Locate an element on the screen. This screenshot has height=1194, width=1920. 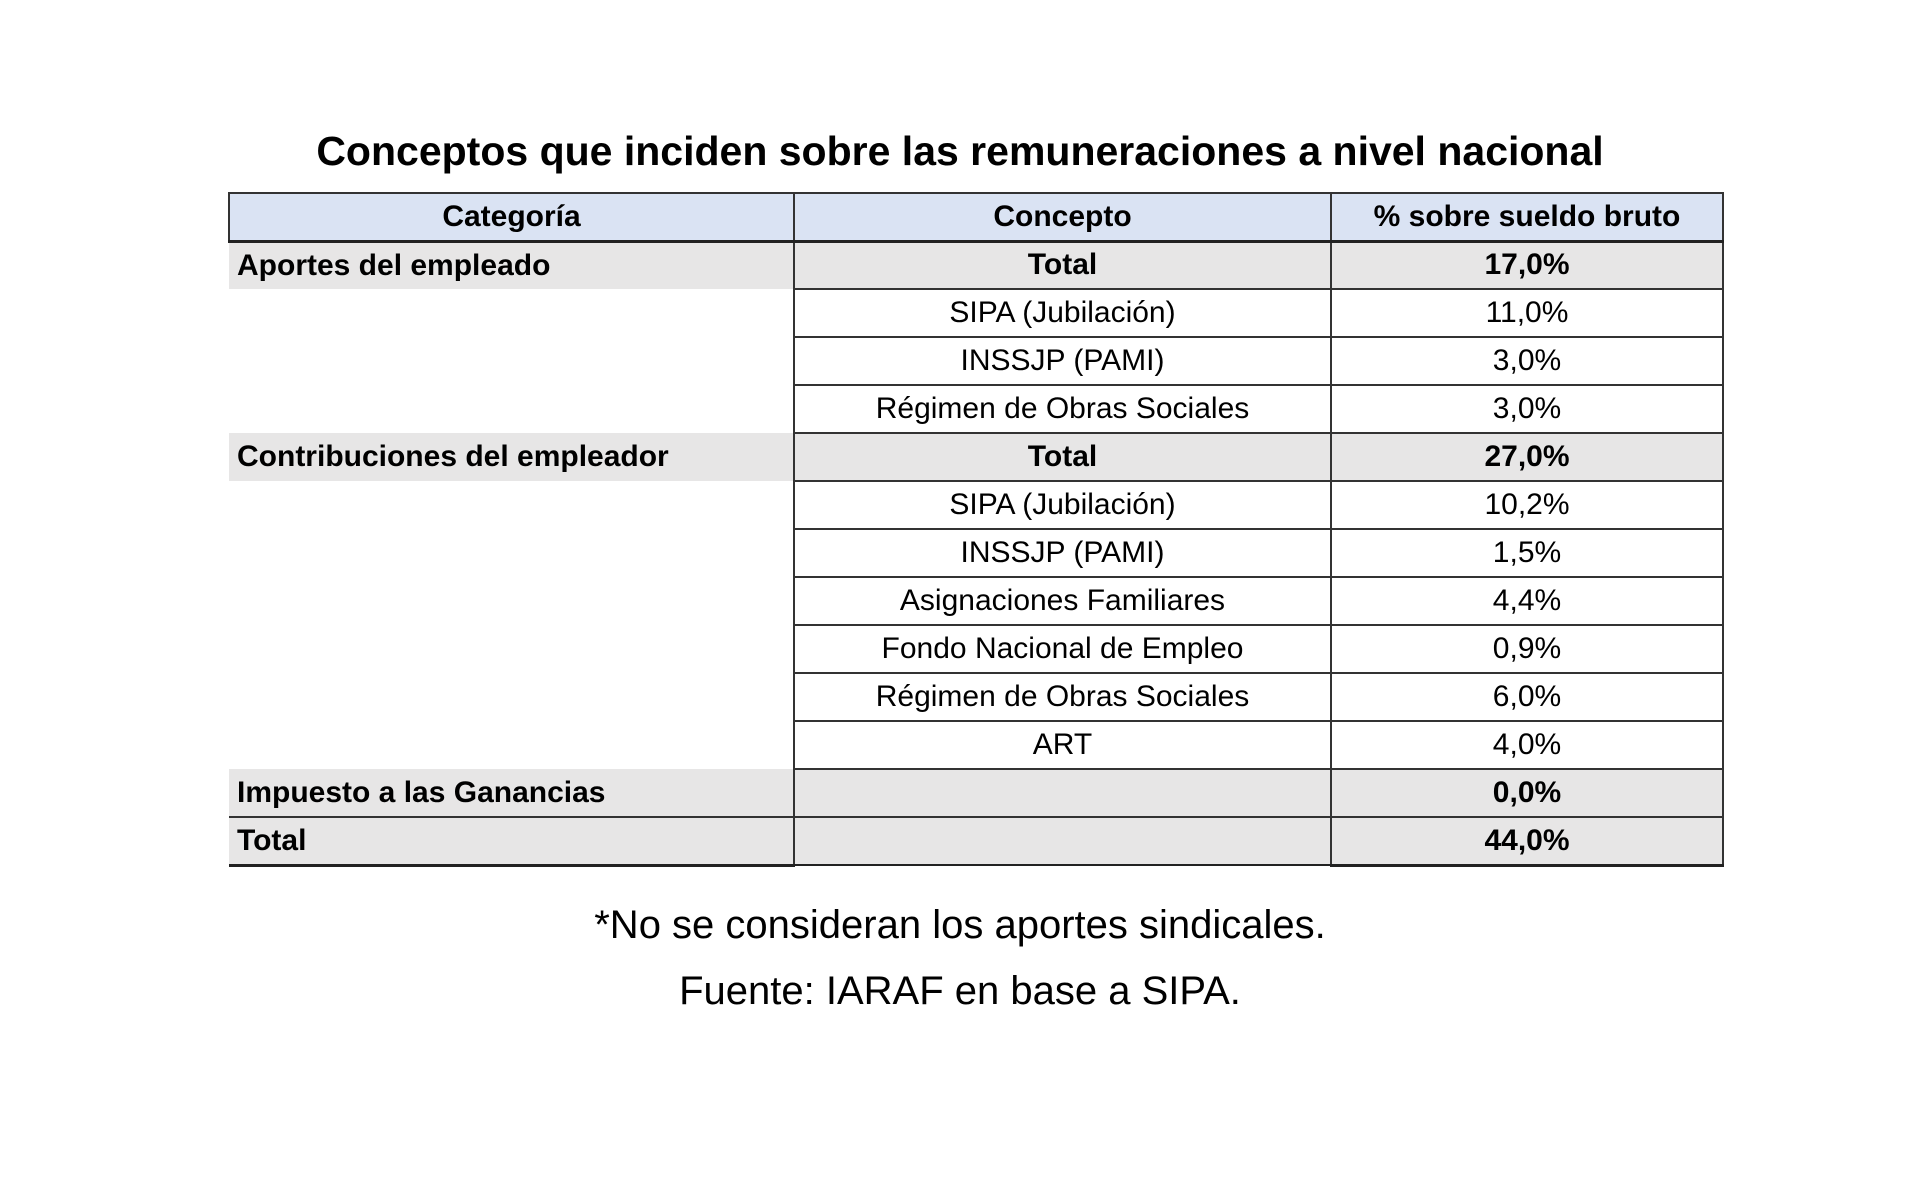
table-cell: 17,0% is located at coordinates (1527, 265).